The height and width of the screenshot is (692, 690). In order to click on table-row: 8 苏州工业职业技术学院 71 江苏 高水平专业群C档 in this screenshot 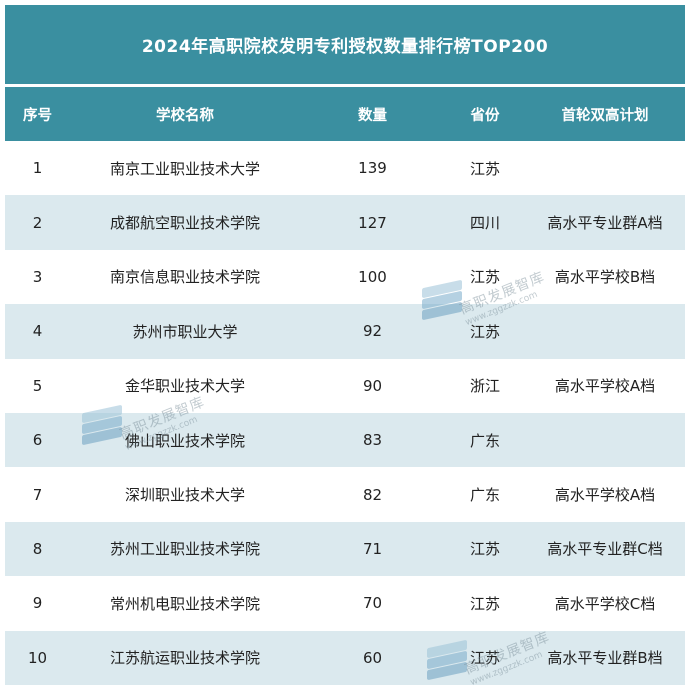, I will do `click(345, 549)`.